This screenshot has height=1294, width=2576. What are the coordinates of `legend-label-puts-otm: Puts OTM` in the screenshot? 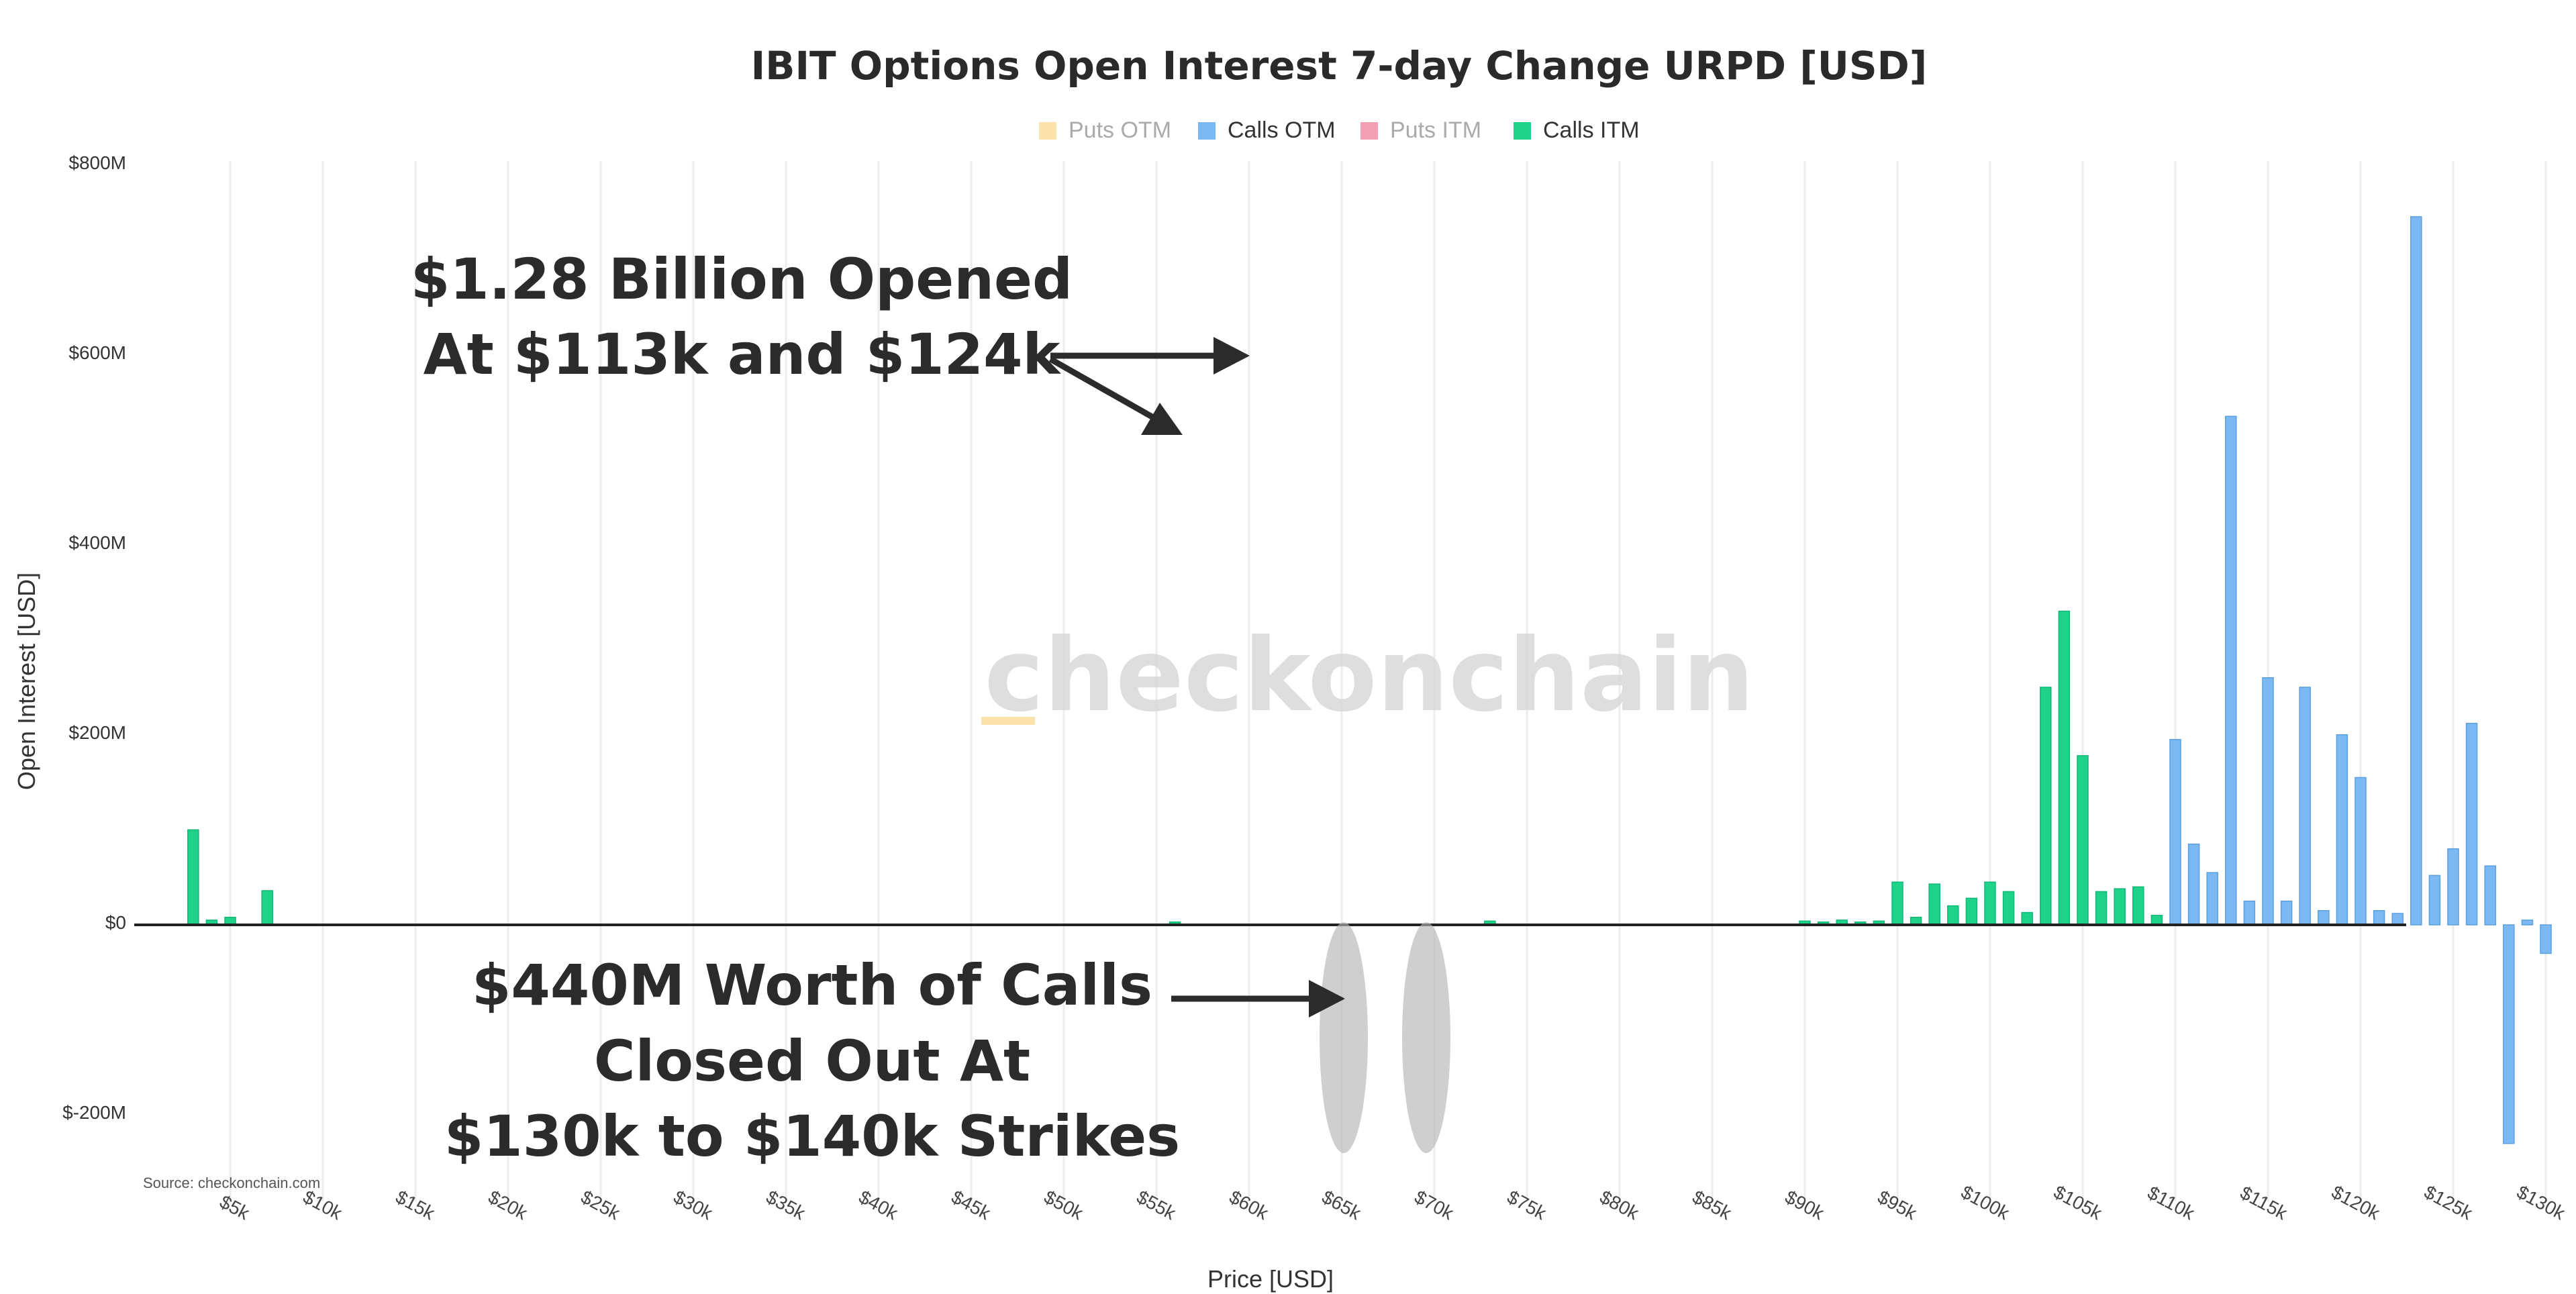 It's located at (1120, 130).